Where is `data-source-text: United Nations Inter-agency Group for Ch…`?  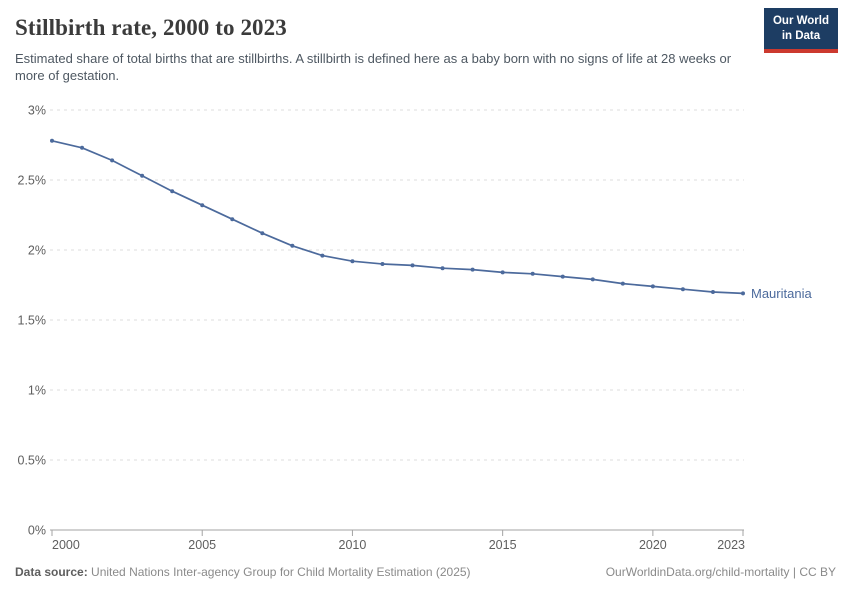
data-source-text: United Nations Inter-agency Group for Ch… is located at coordinates (281, 572).